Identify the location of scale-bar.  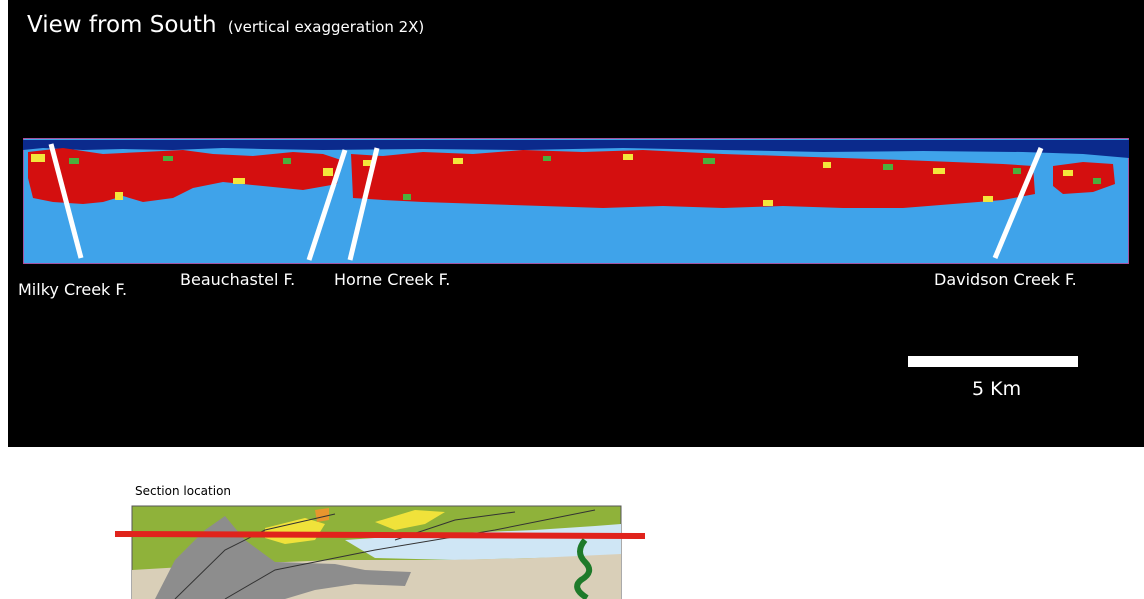
(993, 361).